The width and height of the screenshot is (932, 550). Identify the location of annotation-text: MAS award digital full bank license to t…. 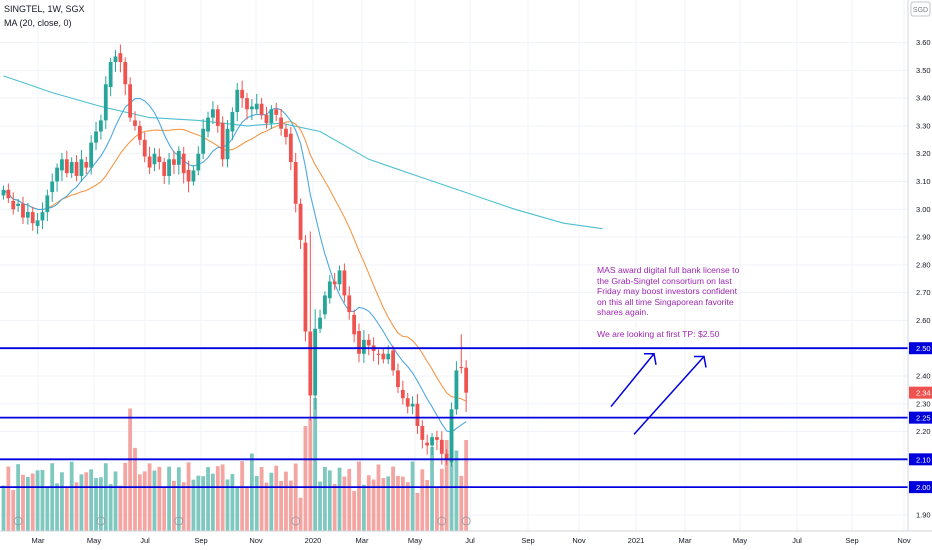
(668, 302).